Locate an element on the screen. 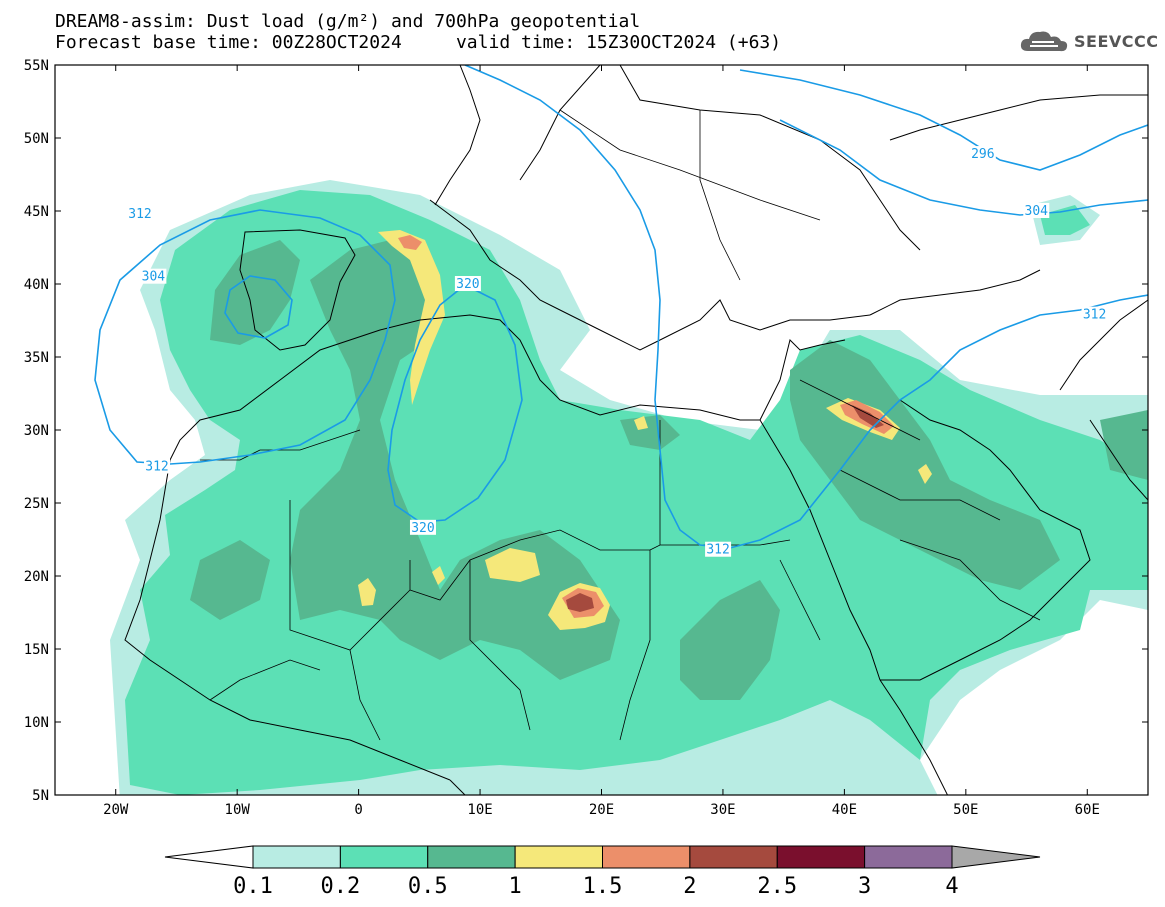 This screenshot has width=1165, height=907. lat-tick-label: 5N is located at coordinates (40, 796).